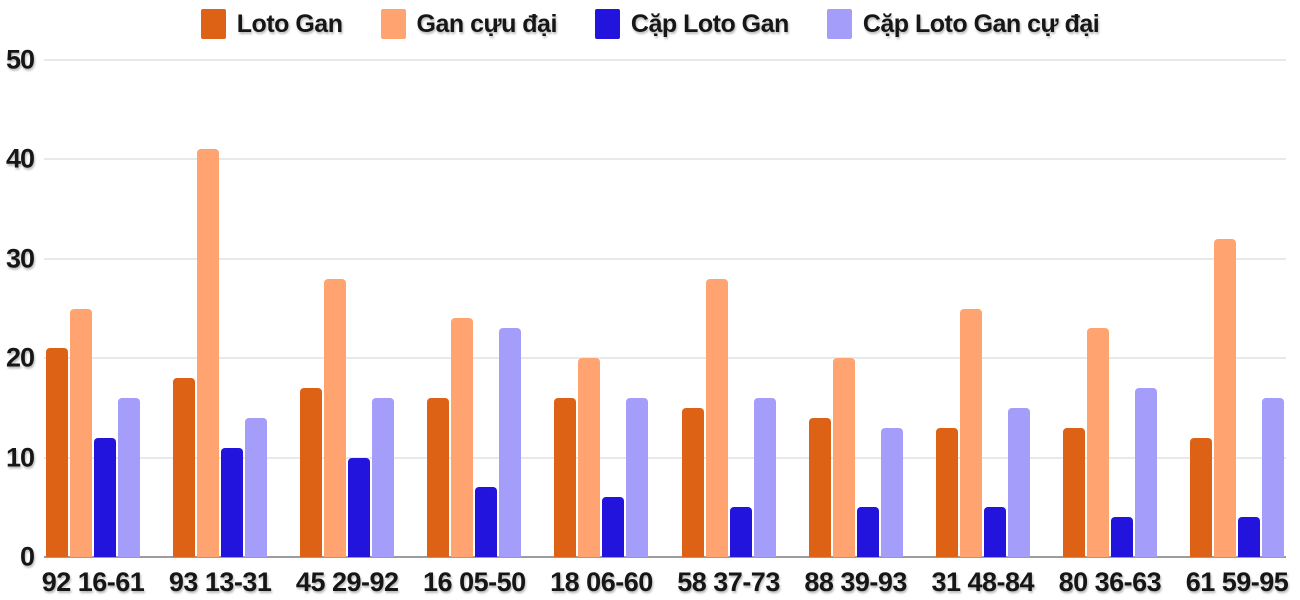 The image size is (1300, 600). I want to click on bar-group: 80 36-63, so click(1110, 328).